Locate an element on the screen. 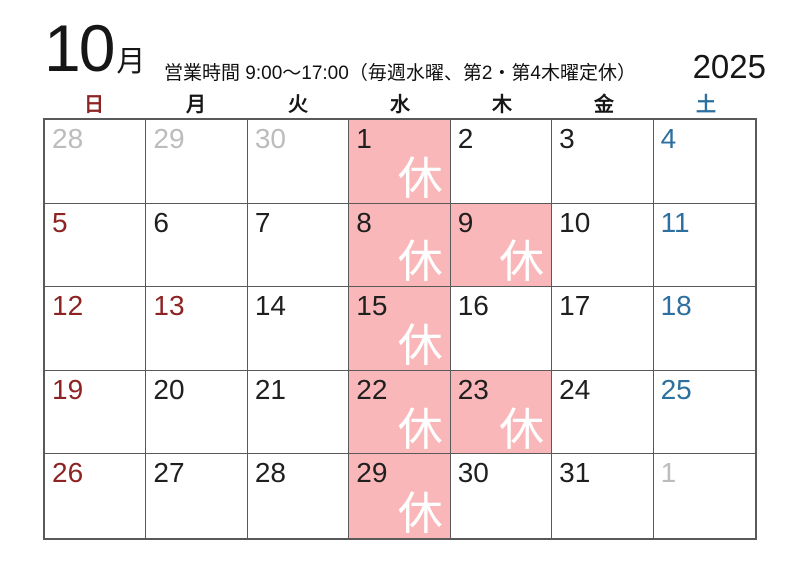  day-cell: 1 is located at coordinates (704, 496).